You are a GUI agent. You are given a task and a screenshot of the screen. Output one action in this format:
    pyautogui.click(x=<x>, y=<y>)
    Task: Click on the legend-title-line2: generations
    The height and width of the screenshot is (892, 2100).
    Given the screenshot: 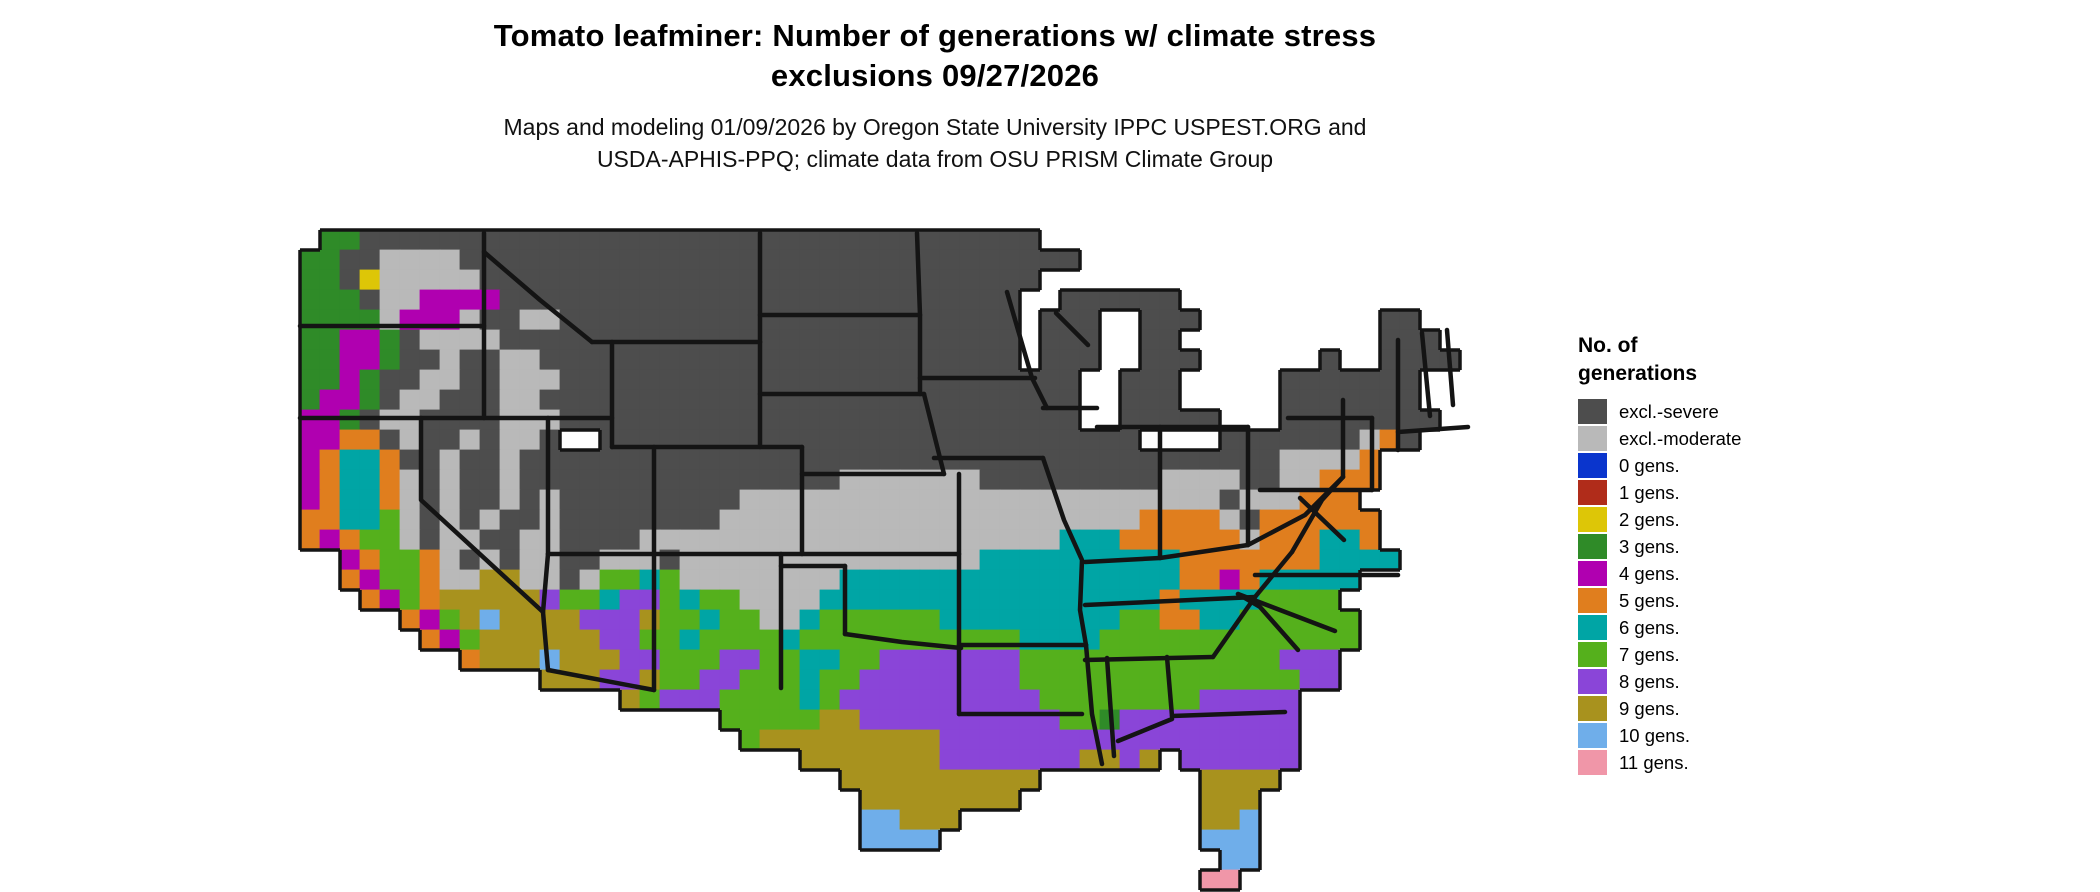 What is the action you would take?
    pyautogui.click(x=1638, y=373)
    